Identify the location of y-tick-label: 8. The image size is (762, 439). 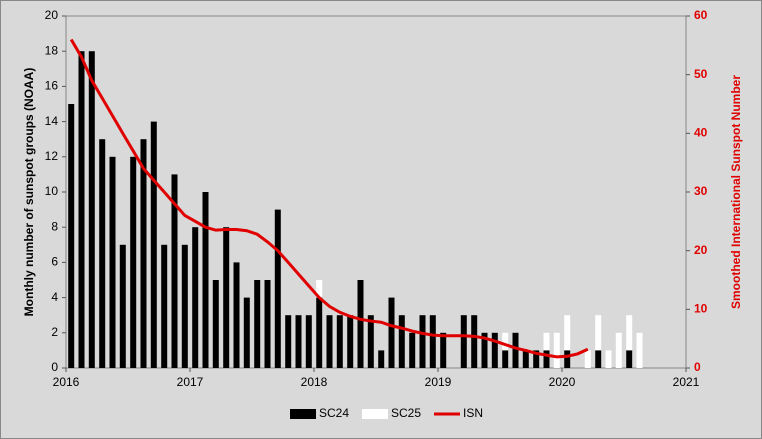
(54, 226).